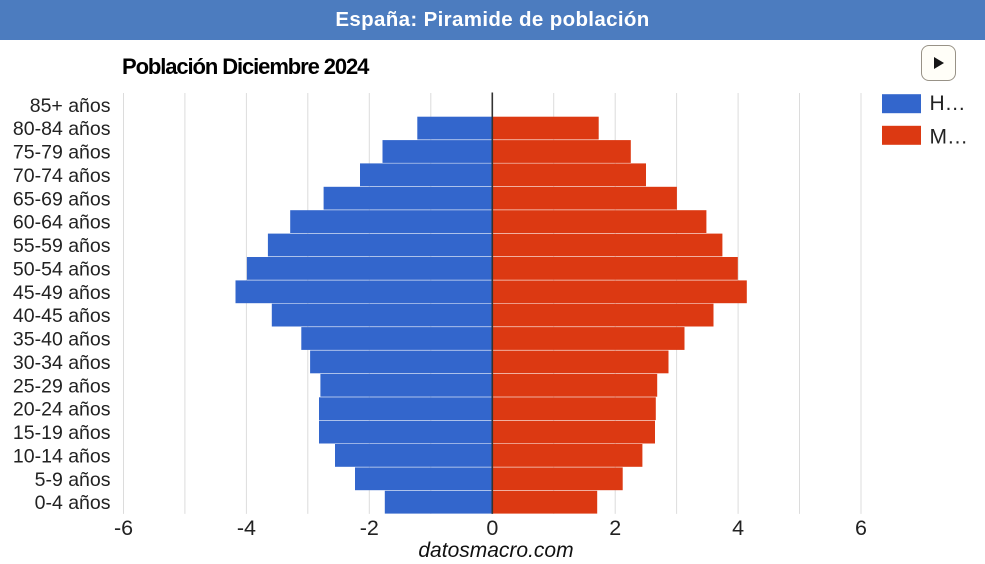  Describe the element at coordinates (62, 129) in the screenshot. I see `svg-text: 80-84 años` at that location.